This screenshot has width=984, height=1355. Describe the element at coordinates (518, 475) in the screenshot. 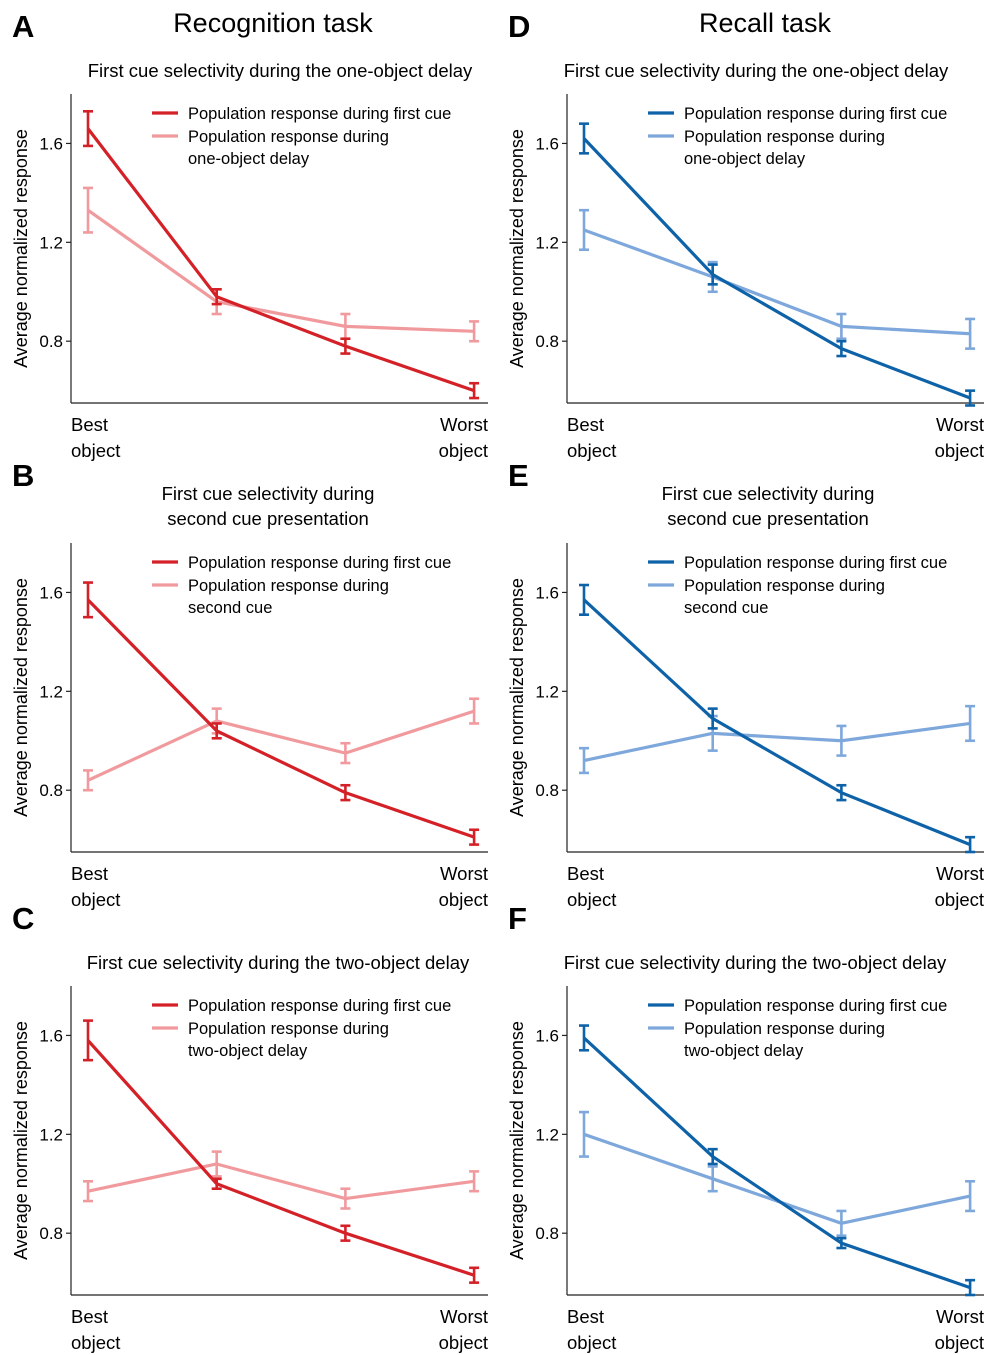

I see `panel-letter: E` at that location.